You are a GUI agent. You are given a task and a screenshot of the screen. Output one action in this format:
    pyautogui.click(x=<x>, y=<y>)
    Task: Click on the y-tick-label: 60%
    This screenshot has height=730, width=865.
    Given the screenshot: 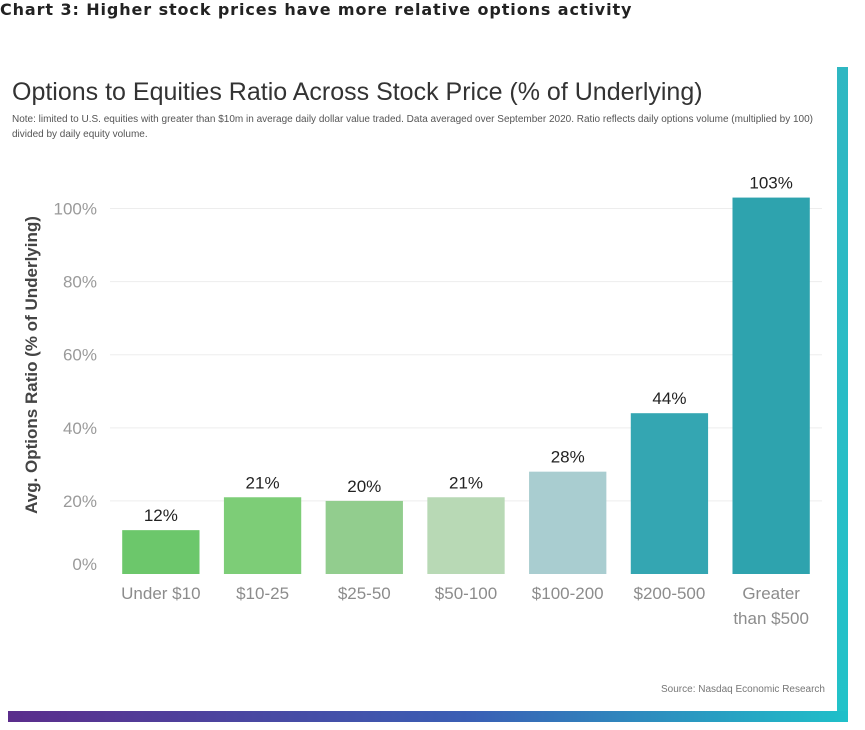 What is the action you would take?
    pyautogui.click(x=80, y=355)
    